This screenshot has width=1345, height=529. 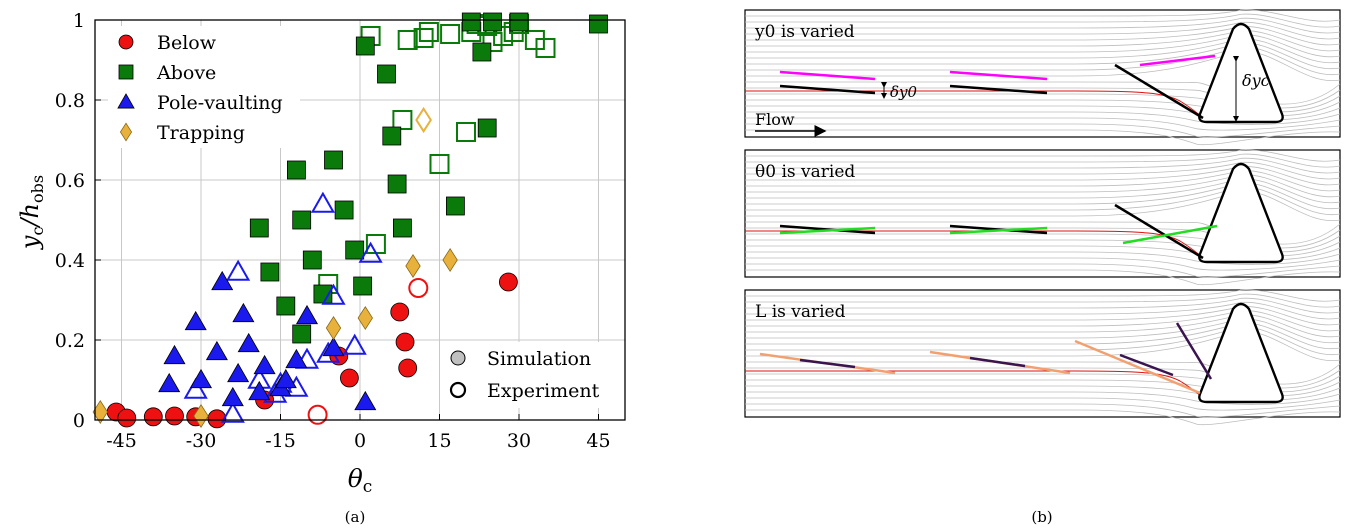 What do you see at coordinates (1042, 357) in the screenshot?
I see `schematic-panel-3: L is varied` at bounding box center [1042, 357].